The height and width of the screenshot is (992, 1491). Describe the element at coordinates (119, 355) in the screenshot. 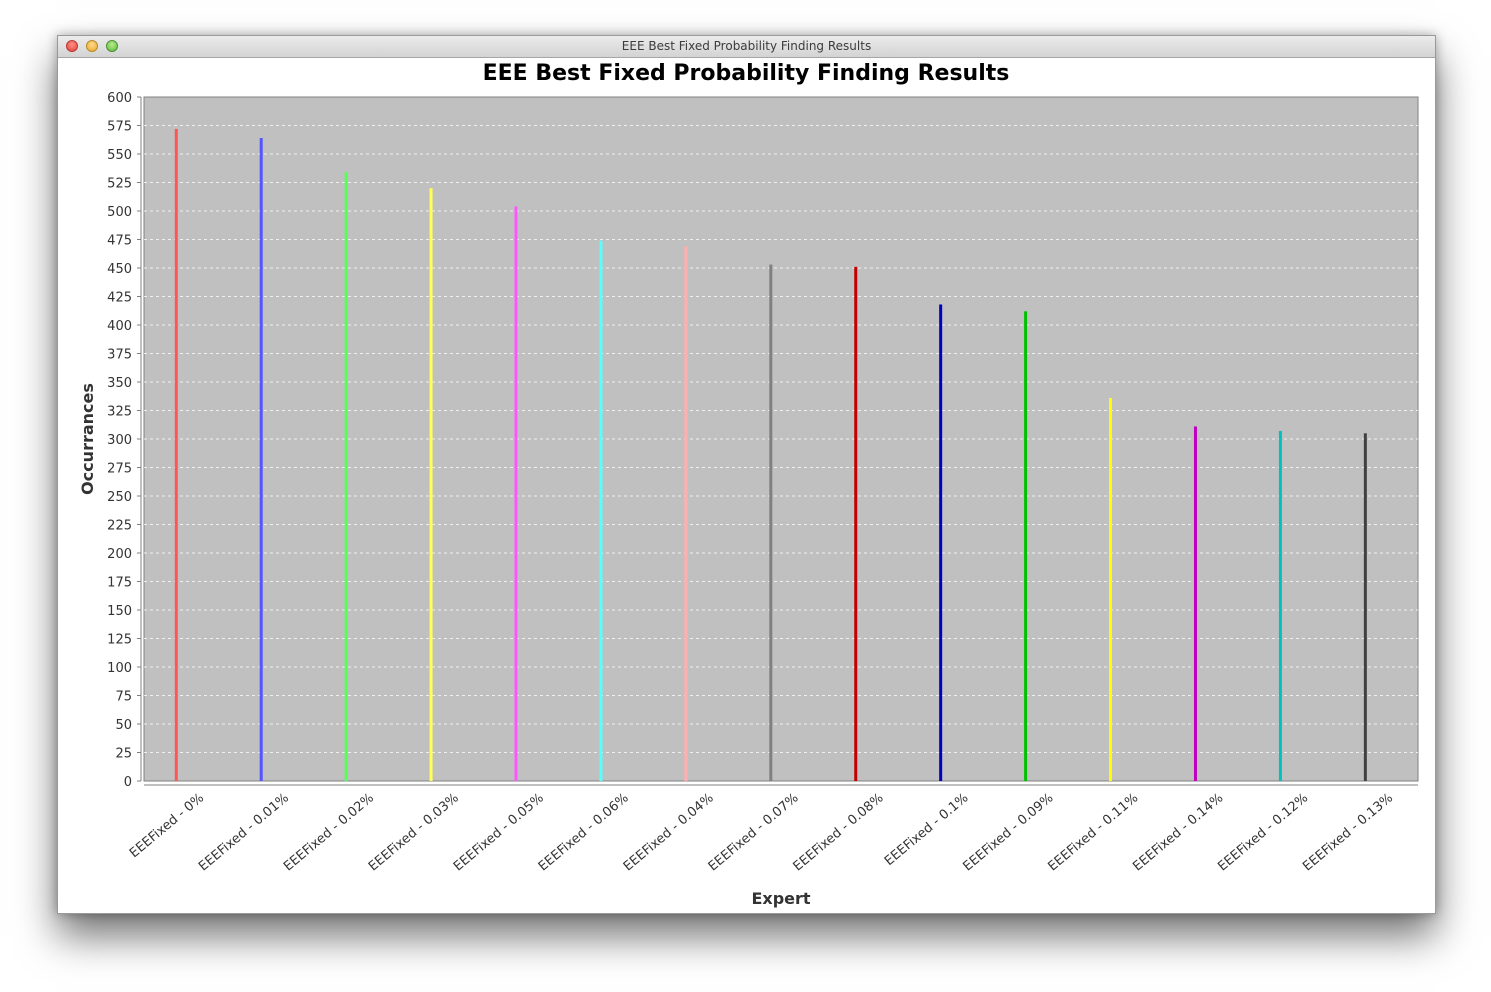

I see `y-tick-label: 375` at that location.